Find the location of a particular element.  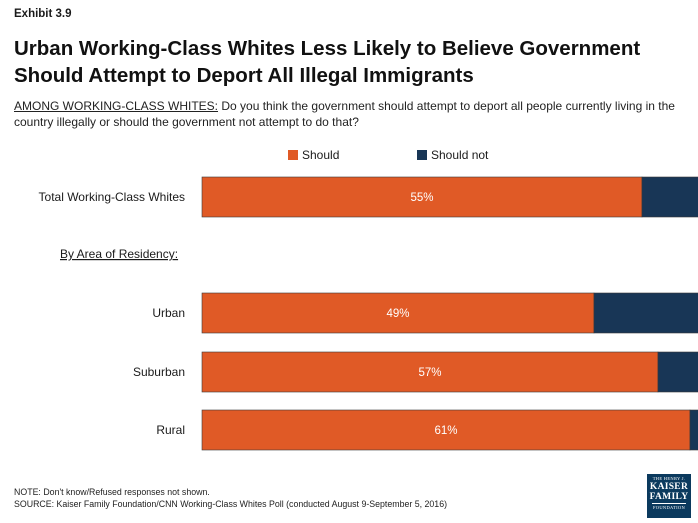

bar-urban-should-not is located at coordinates (645, 313).